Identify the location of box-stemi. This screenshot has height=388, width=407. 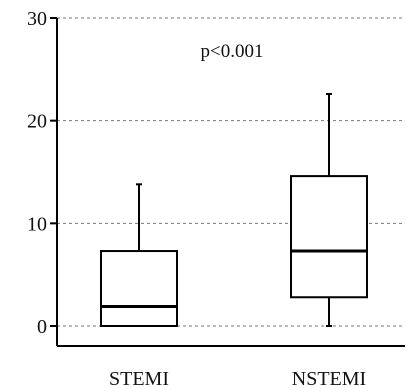
(139, 255).